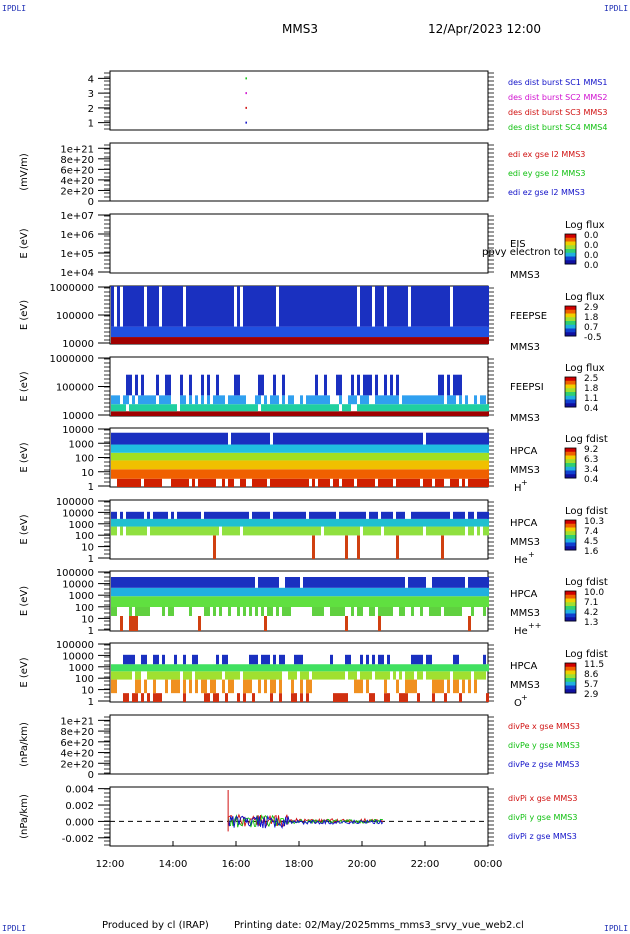 This screenshot has height=934, width=630. Describe the element at coordinates (246, 93) in the screenshot. I see `burst-marker` at that location.